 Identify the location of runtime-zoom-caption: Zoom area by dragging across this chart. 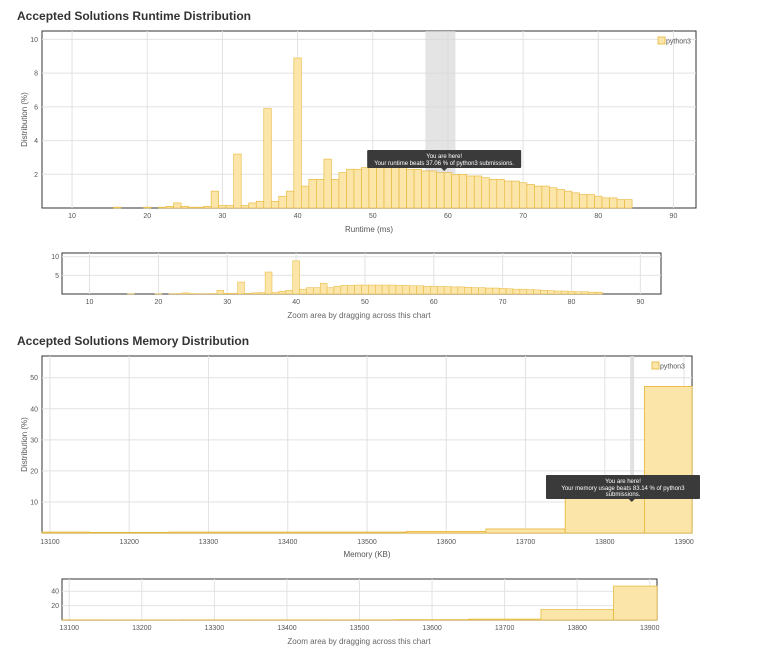
(359, 315).